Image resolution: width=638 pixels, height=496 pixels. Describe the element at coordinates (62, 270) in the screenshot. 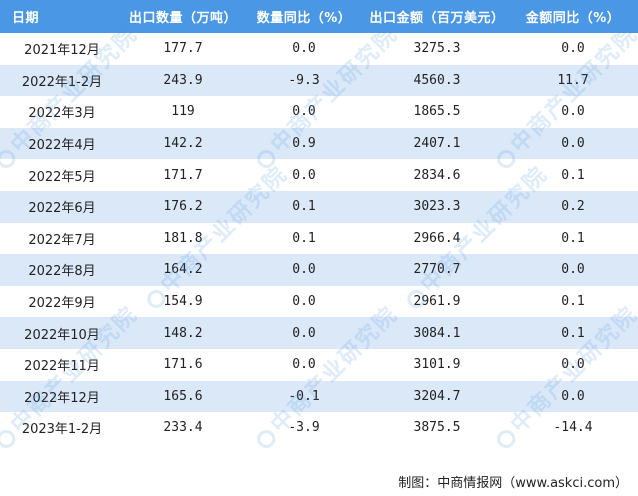

I see `cell-date: 2022年8月` at that location.